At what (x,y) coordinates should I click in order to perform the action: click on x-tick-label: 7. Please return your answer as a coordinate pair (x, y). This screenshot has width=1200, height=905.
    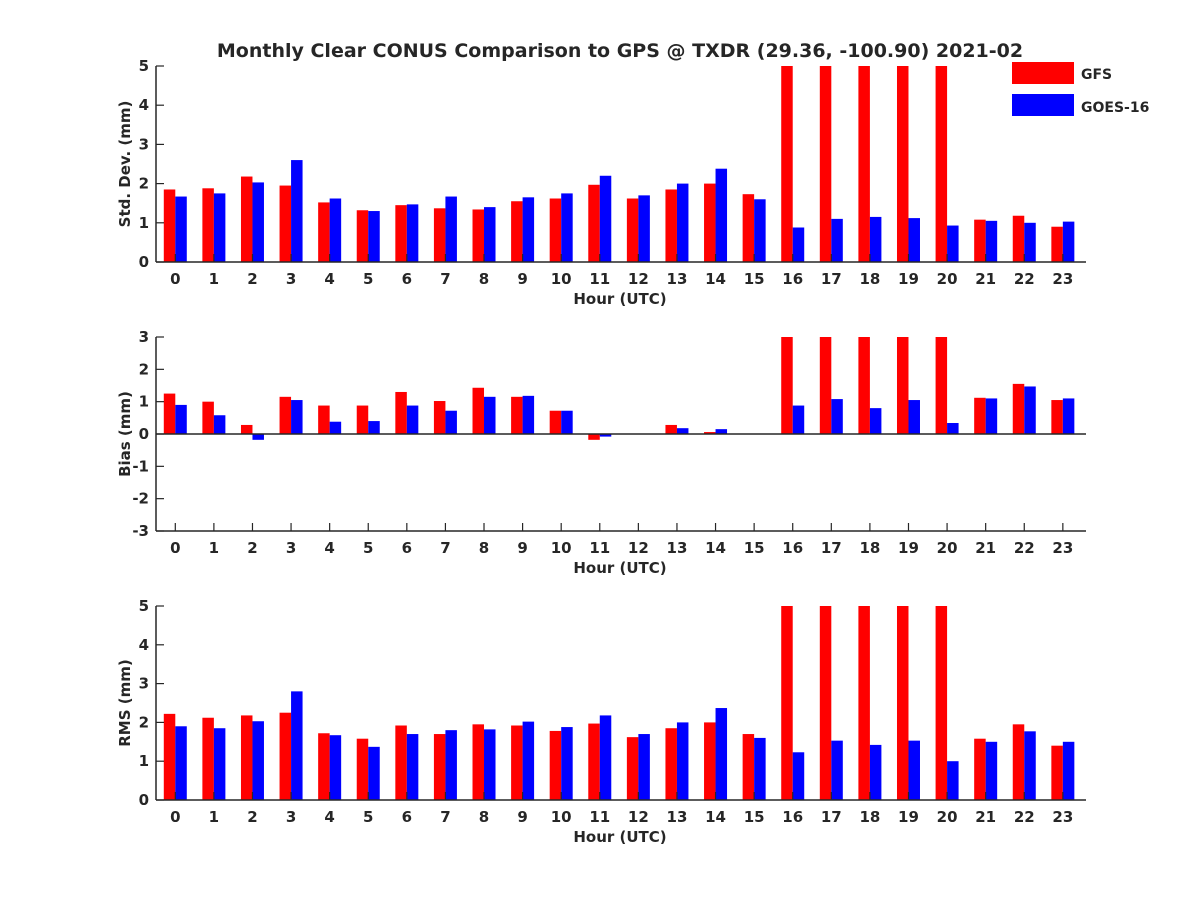
    Looking at the image, I should click on (445, 548).